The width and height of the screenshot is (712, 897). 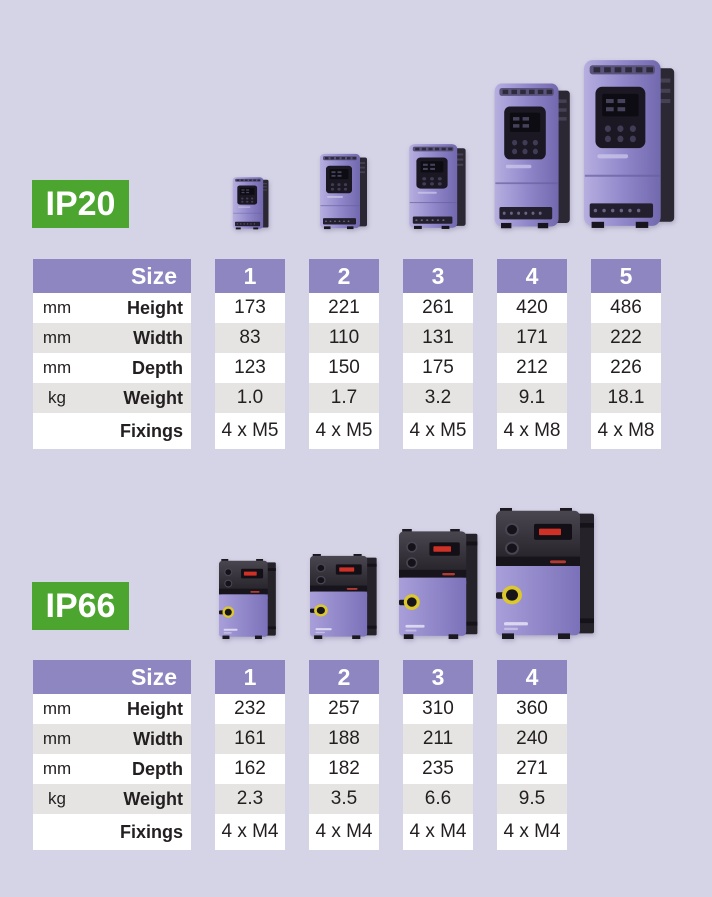 I want to click on ip20-size-column-header: 5, so click(x=626, y=276).